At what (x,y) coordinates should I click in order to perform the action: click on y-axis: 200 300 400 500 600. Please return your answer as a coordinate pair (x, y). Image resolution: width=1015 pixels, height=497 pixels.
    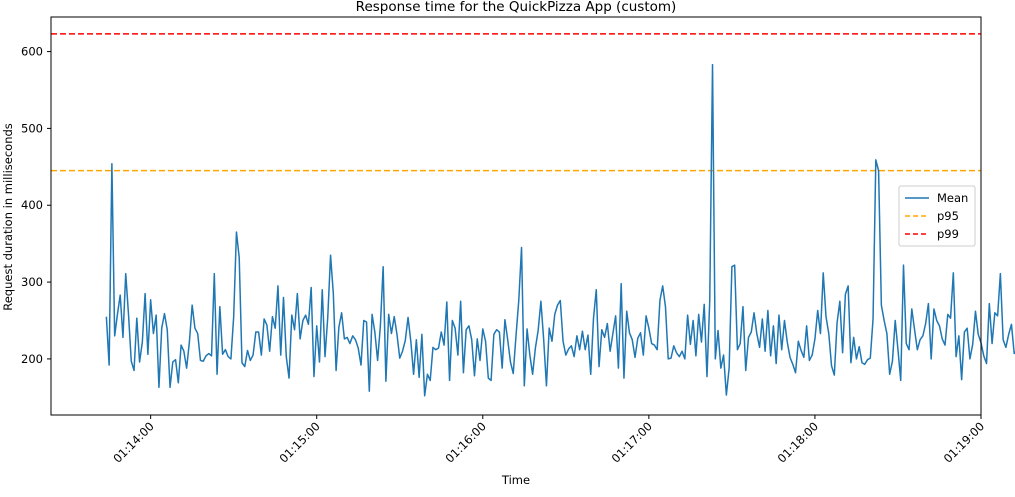
    Looking at the image, I should click on (36, 205).